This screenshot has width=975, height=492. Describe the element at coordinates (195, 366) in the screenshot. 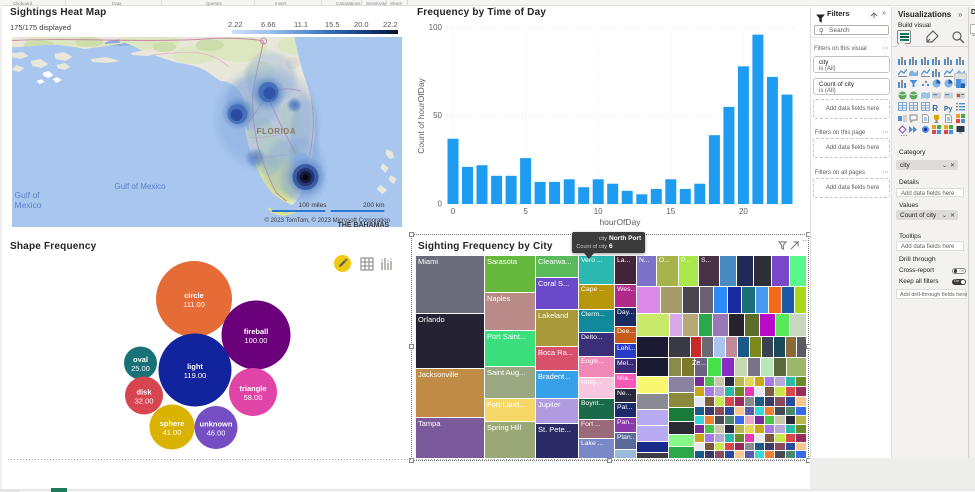

I see `svg-text: light` at that location.